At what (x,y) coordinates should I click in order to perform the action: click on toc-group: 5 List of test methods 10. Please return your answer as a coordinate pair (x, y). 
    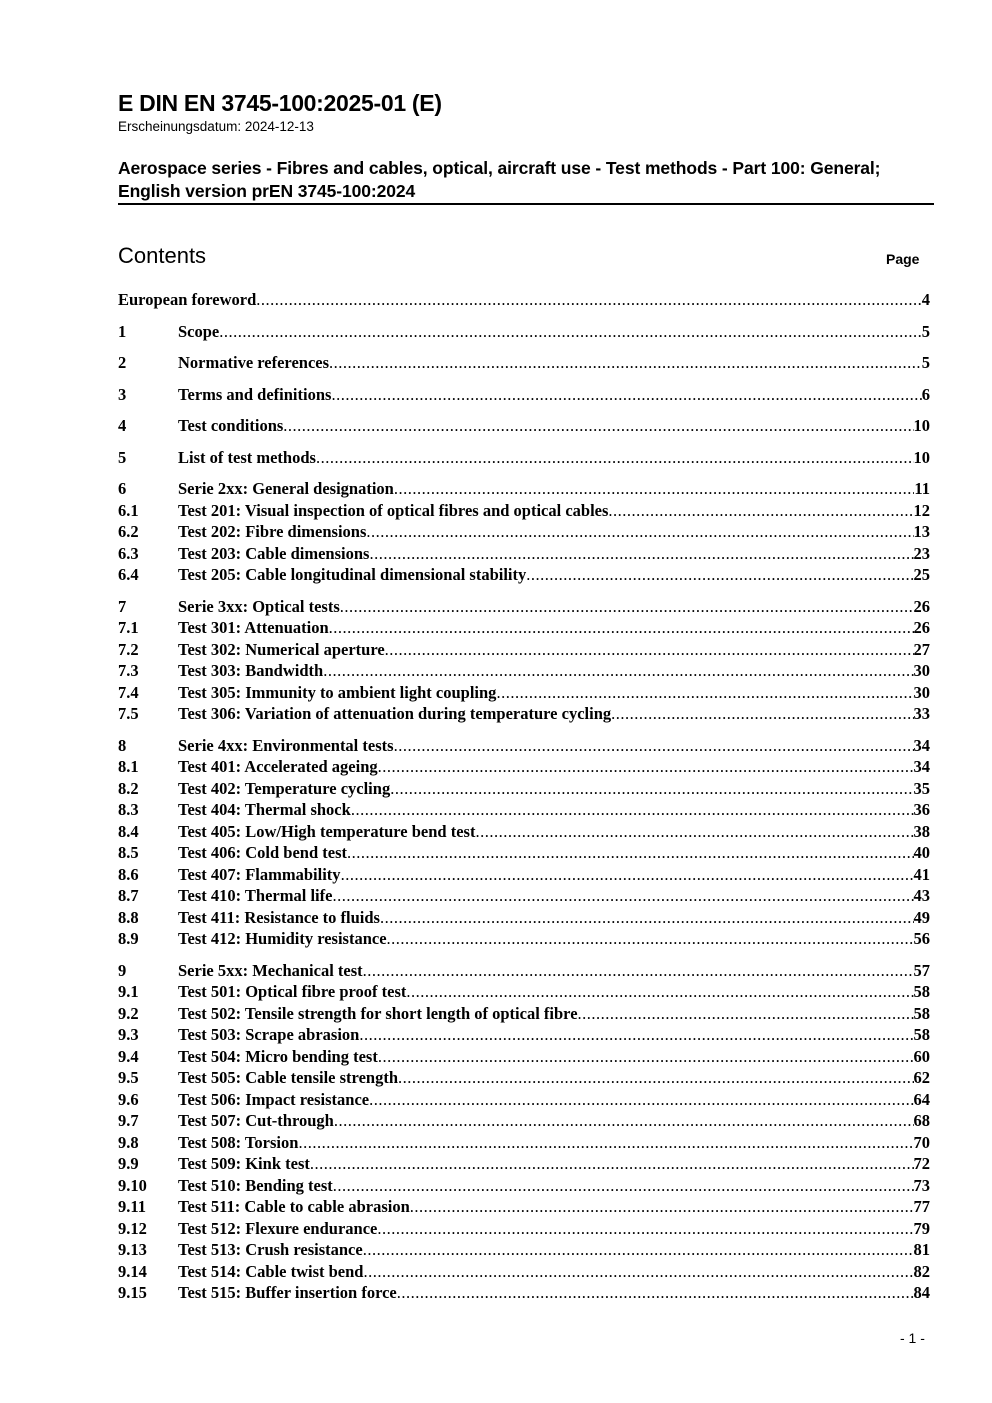
    Looking at the image, I should click on (524, 458).